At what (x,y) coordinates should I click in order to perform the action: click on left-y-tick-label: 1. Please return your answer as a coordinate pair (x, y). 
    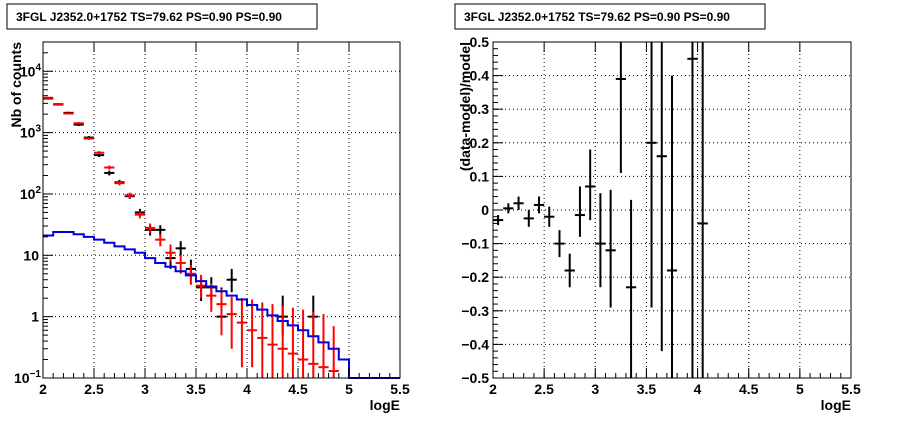
    Looking at the image, I should click on (35, 317).